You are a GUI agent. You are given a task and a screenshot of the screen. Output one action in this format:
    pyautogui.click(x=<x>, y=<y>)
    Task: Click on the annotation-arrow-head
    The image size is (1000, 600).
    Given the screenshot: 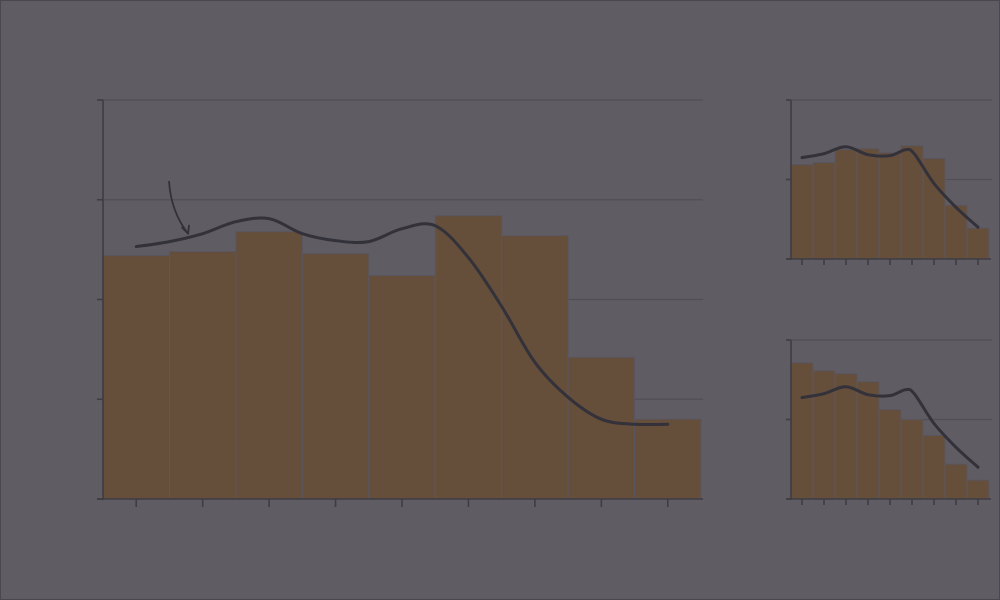 What is the action you would take?
    pyautogui.click(x=185, y=229)
    